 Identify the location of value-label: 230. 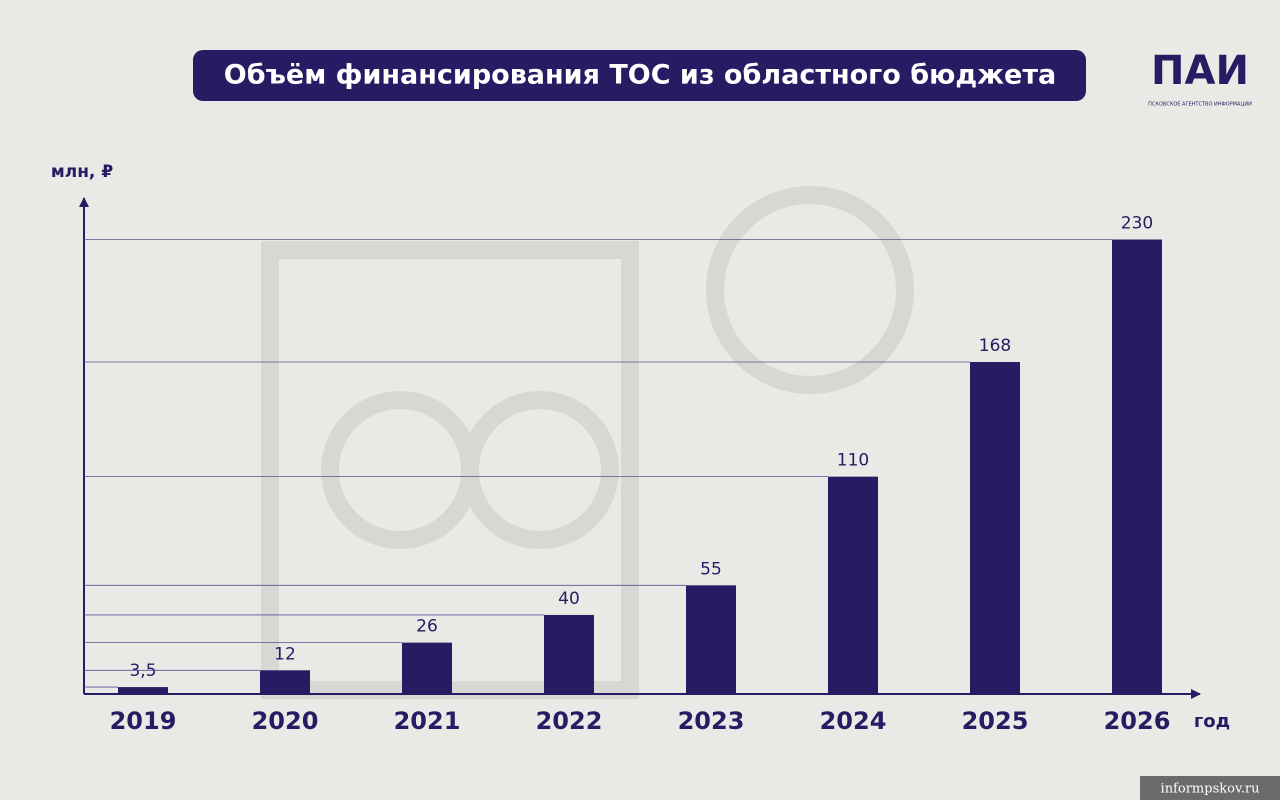
(1137, 224).